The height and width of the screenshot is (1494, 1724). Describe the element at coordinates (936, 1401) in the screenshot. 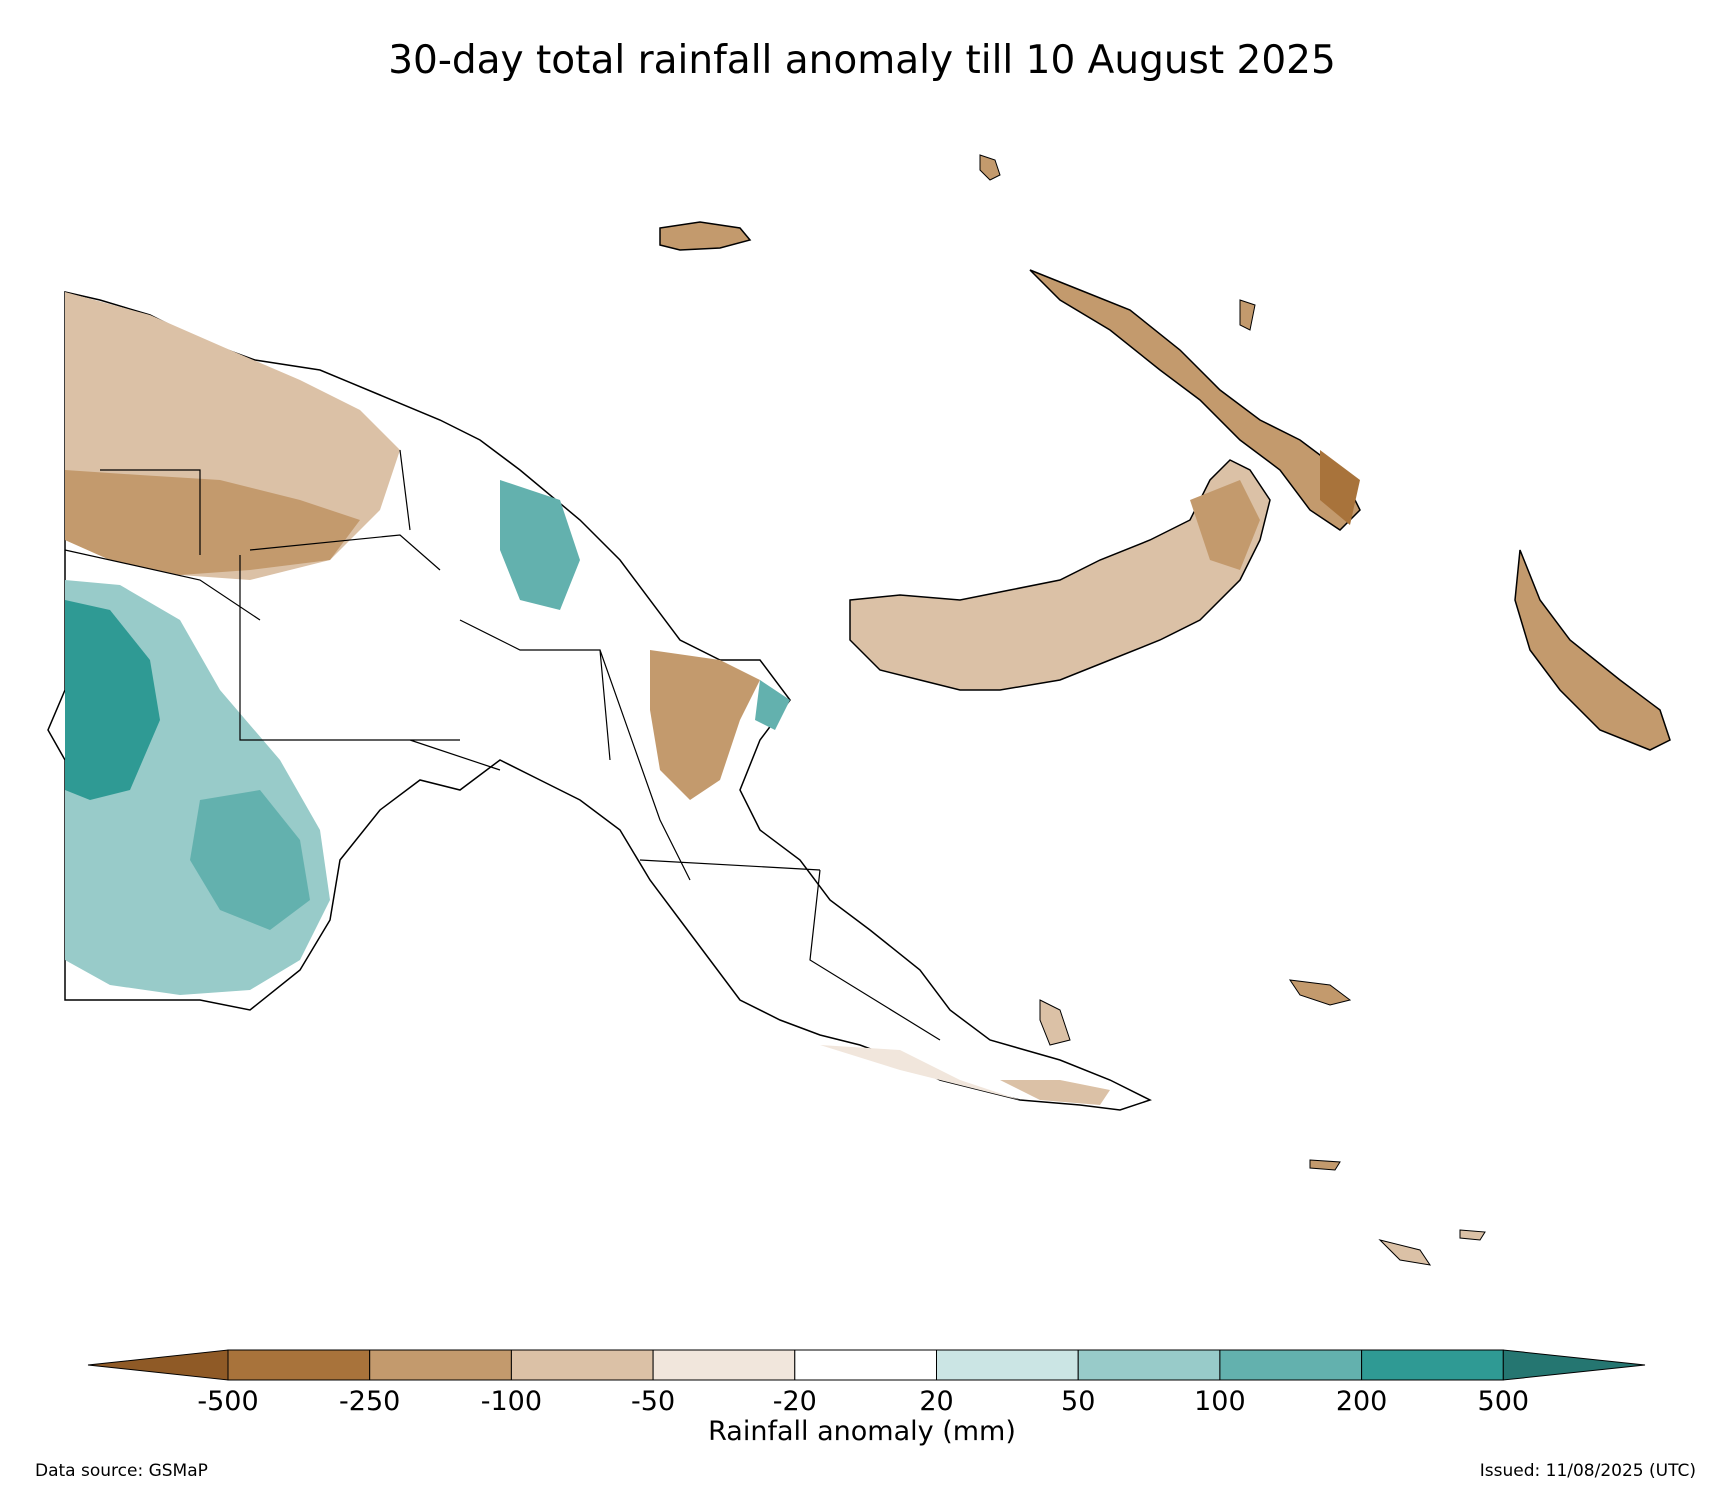

I see `colorbar-tick-label: 20` at that location.